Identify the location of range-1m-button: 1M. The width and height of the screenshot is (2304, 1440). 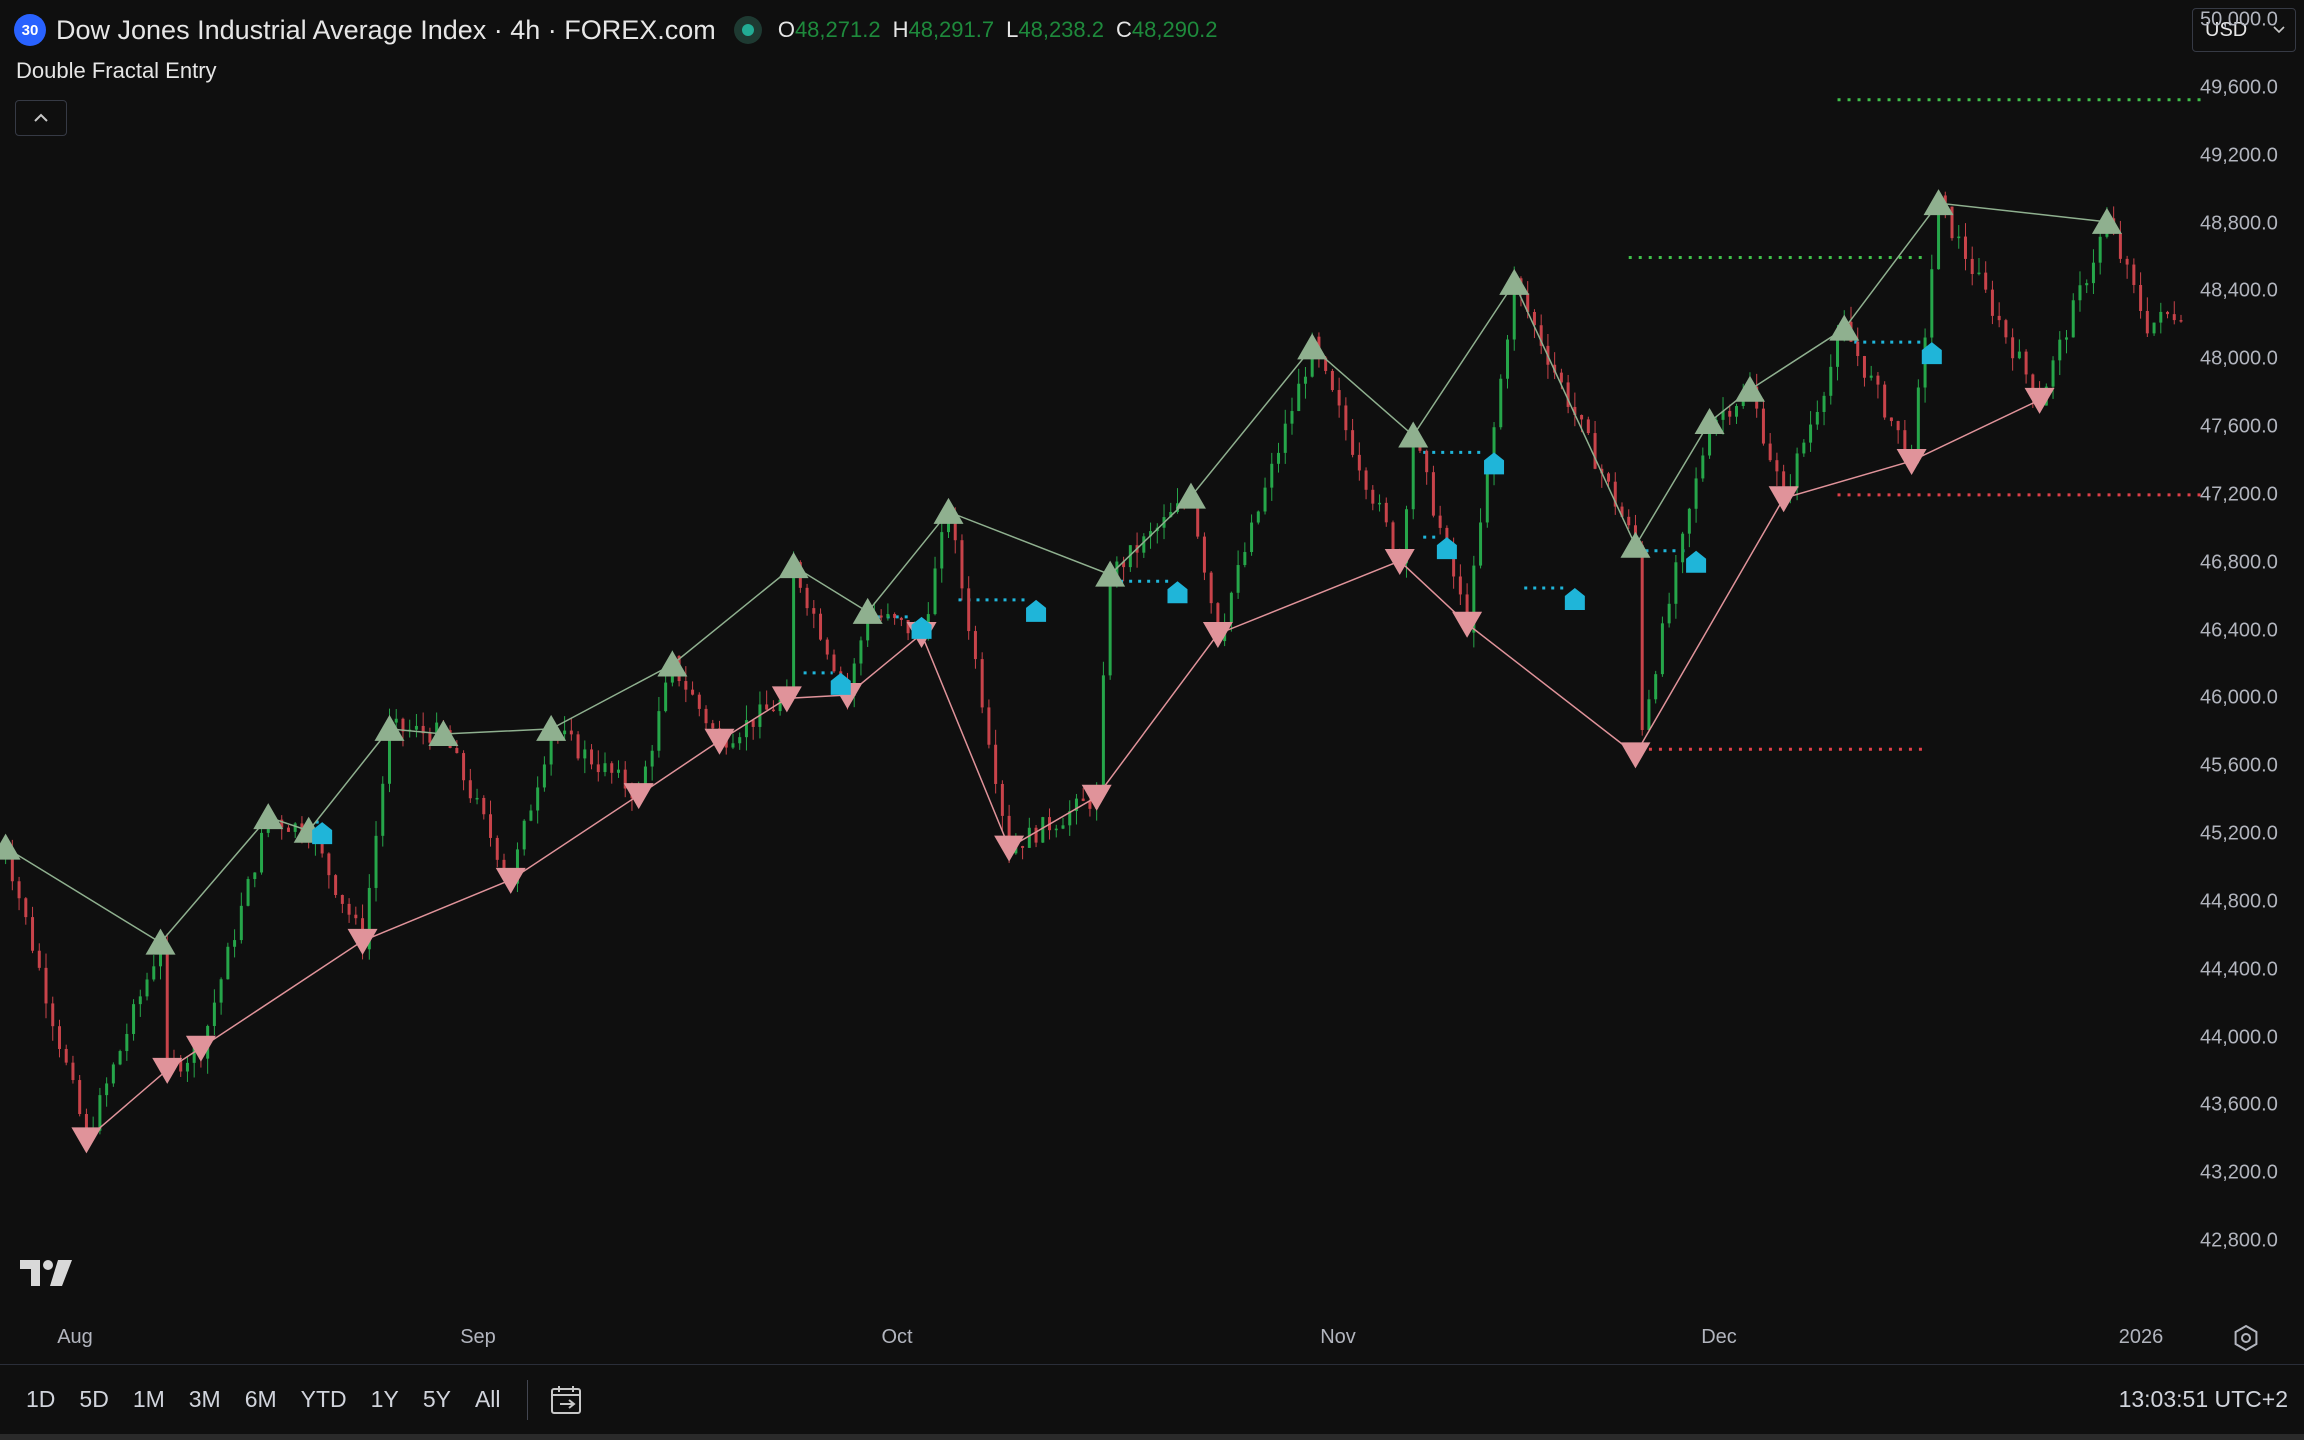
(148, 1399).